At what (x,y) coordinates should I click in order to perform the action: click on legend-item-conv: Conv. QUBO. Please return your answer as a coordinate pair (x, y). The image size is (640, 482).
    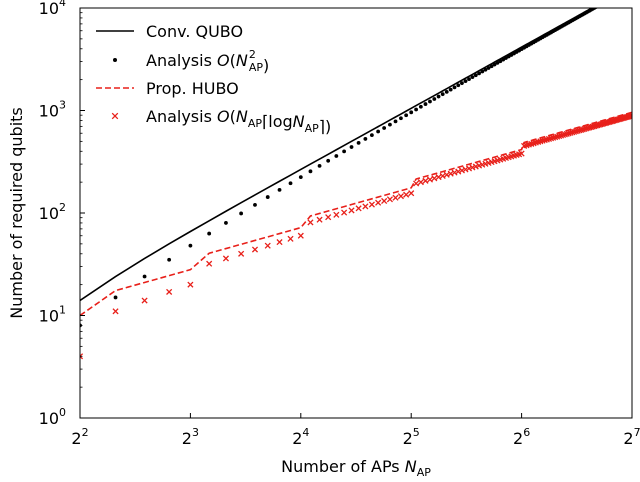
    Looking at the image, I should click on (169, 31).